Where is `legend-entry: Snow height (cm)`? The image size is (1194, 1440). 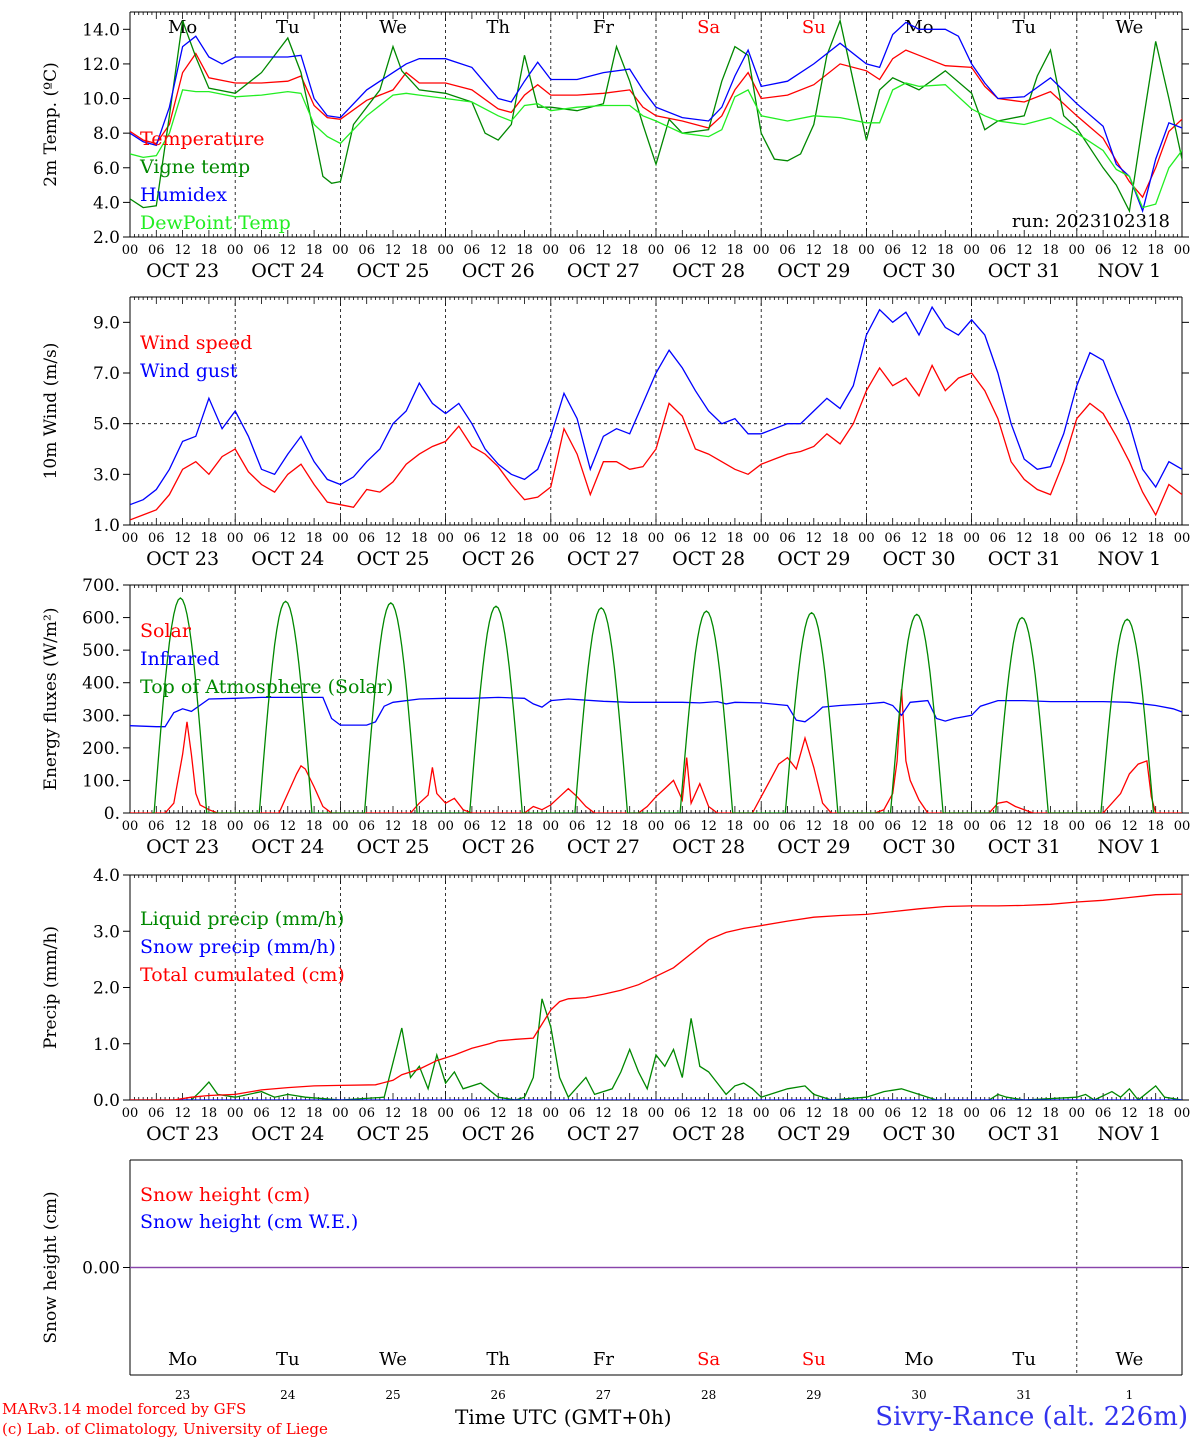
legend-entry: Snow height (cm) is located at coordinates (225, 1195).